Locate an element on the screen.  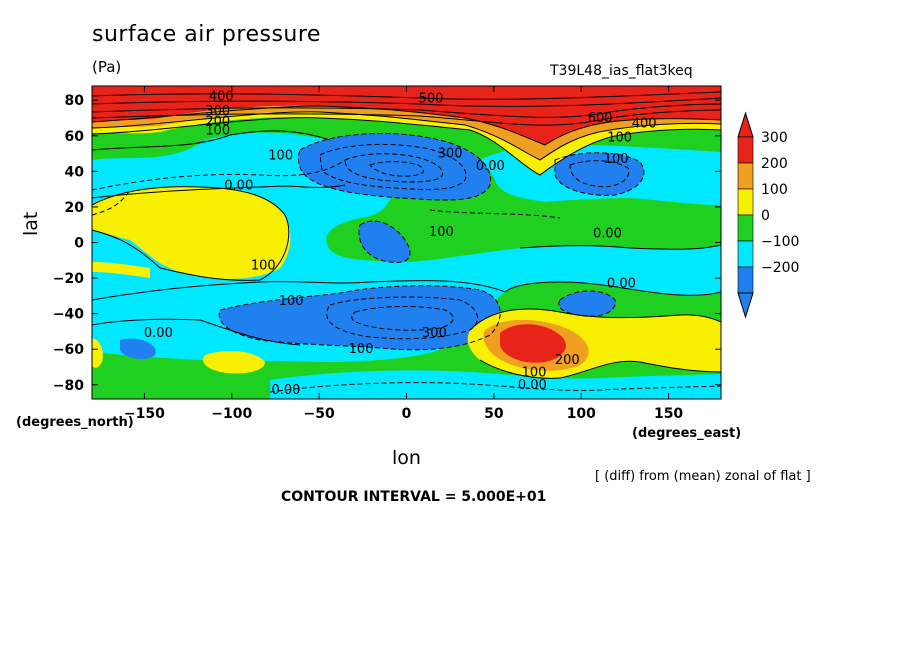
south-west-yellow is located at coordinates (234, 362).